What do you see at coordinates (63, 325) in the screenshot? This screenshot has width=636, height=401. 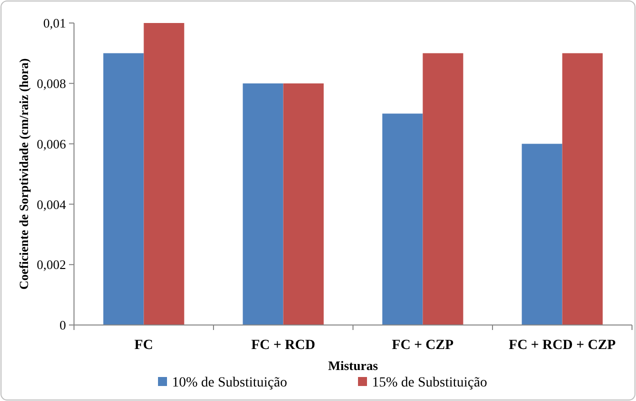 I see `y-tick-label: 0` at bounding box center [63, 325].